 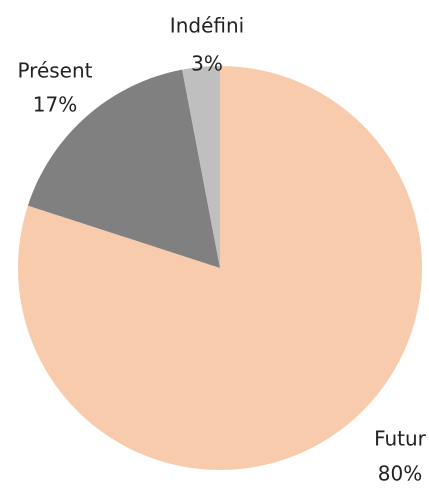 What do you see at coordinates (400, 474) in the screenshot?
I see `slice-value-label: 80%` at bounding box center [400, 474].